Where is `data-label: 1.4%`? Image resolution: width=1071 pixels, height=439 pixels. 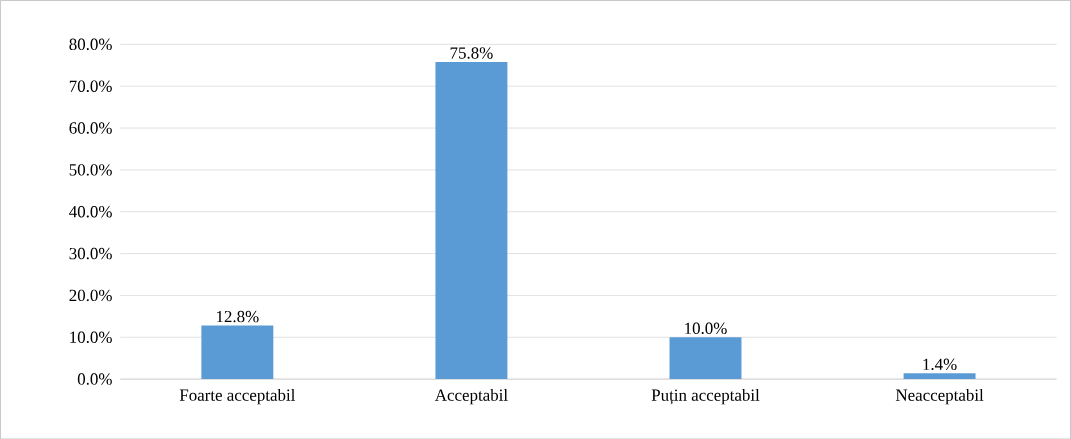 data-label: 1.4% is located at coordinates (940, 364).